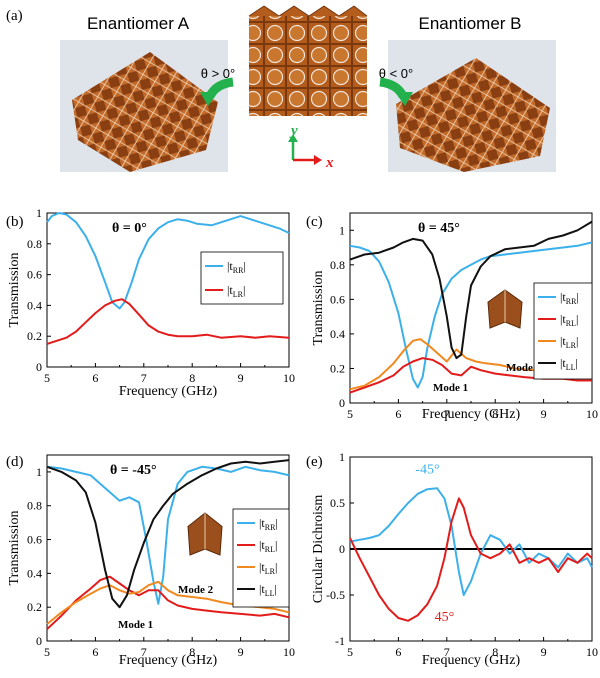 The height and width of the screenshot is (678, 600). I want to click on legend-label-d-2: |tLR|, so click(268, 568).